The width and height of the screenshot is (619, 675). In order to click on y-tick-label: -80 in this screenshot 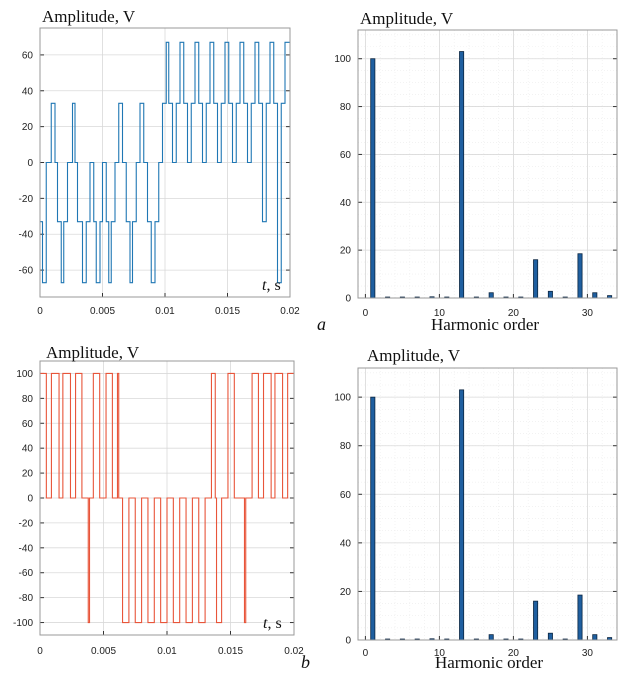, I will do `click(26, 598)`.